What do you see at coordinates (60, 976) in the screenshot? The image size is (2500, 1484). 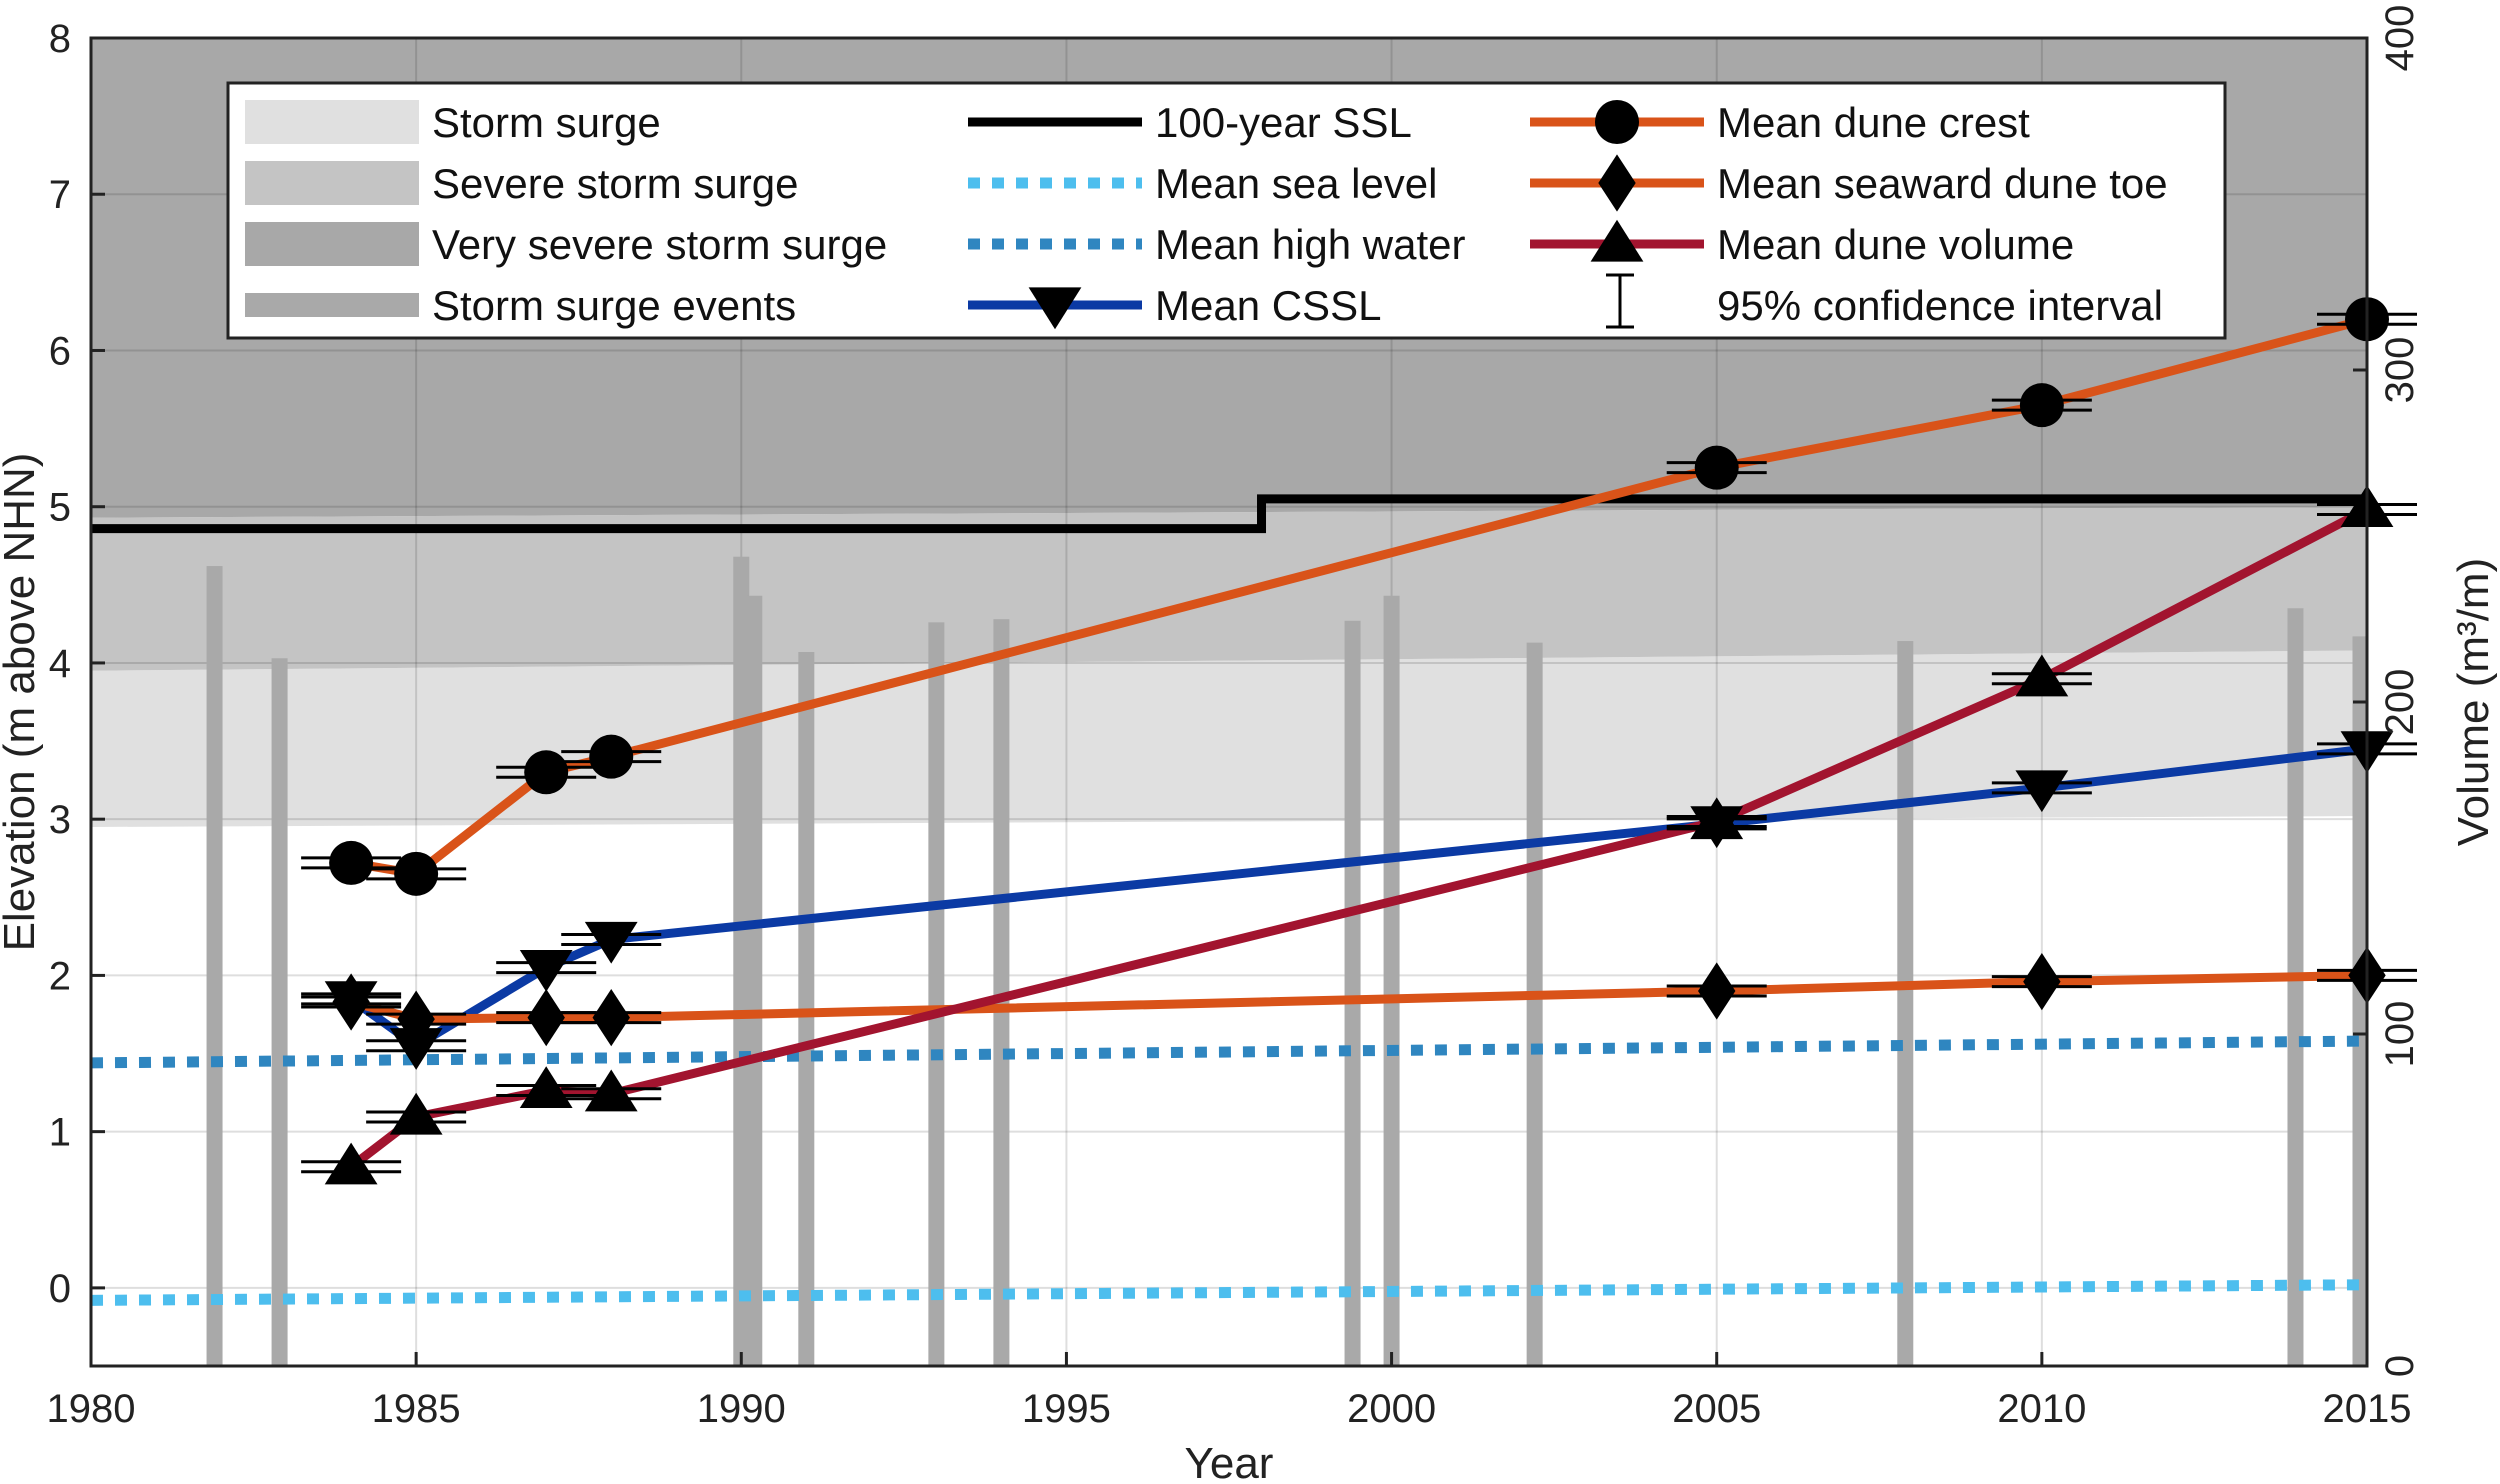 I see `y-tick-label: 2` at bounding box center [60, 976].